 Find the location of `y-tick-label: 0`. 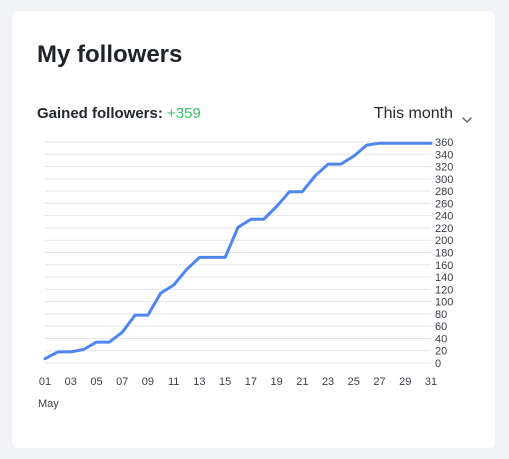

y-tick-label: 0 is located at coordinates (438, 364).